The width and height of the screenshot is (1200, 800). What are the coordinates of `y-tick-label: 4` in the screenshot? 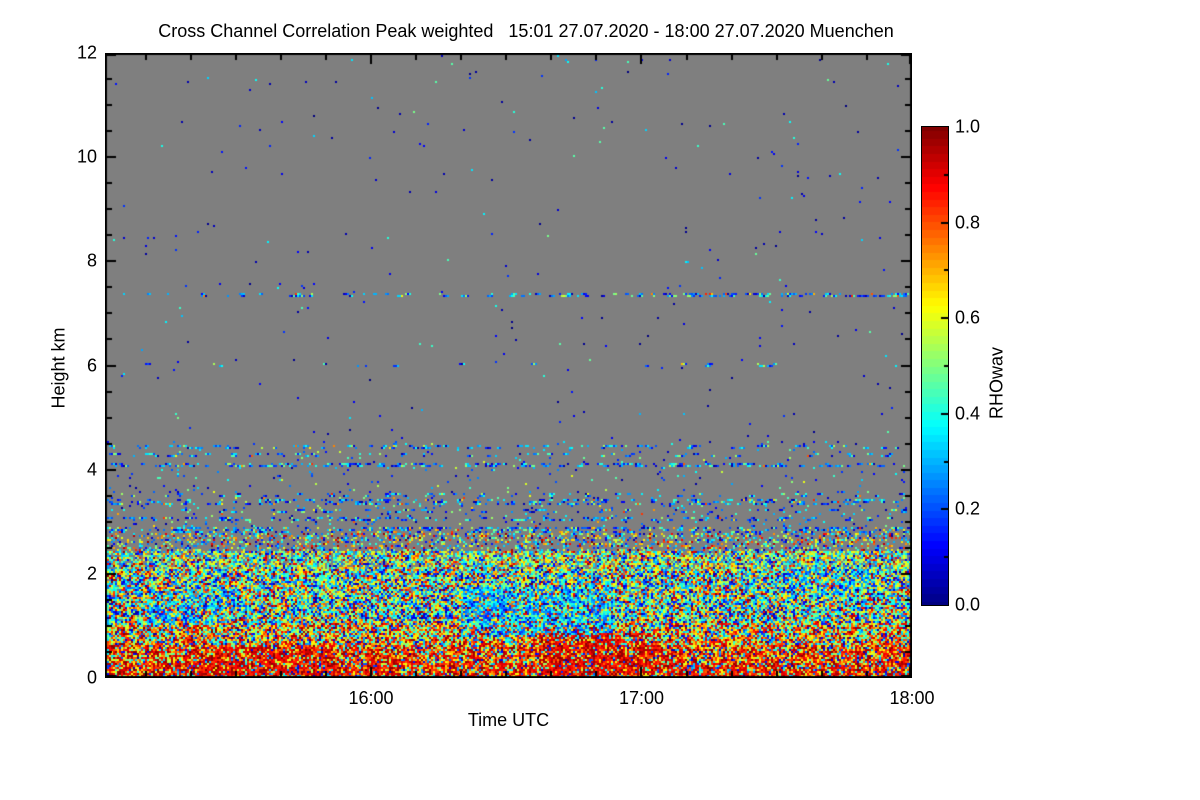 It's located at (91, 469).